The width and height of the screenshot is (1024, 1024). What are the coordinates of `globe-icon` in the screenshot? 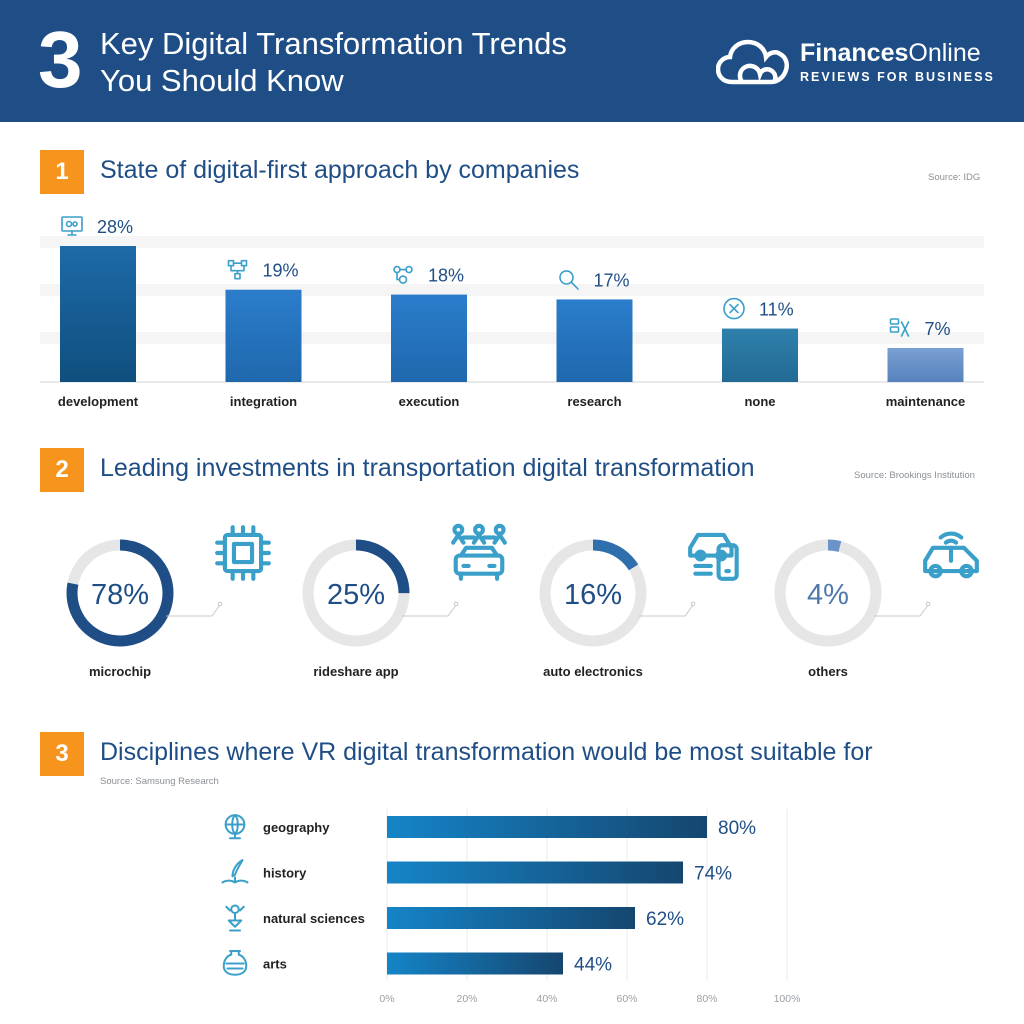 It's located at (235, 827).